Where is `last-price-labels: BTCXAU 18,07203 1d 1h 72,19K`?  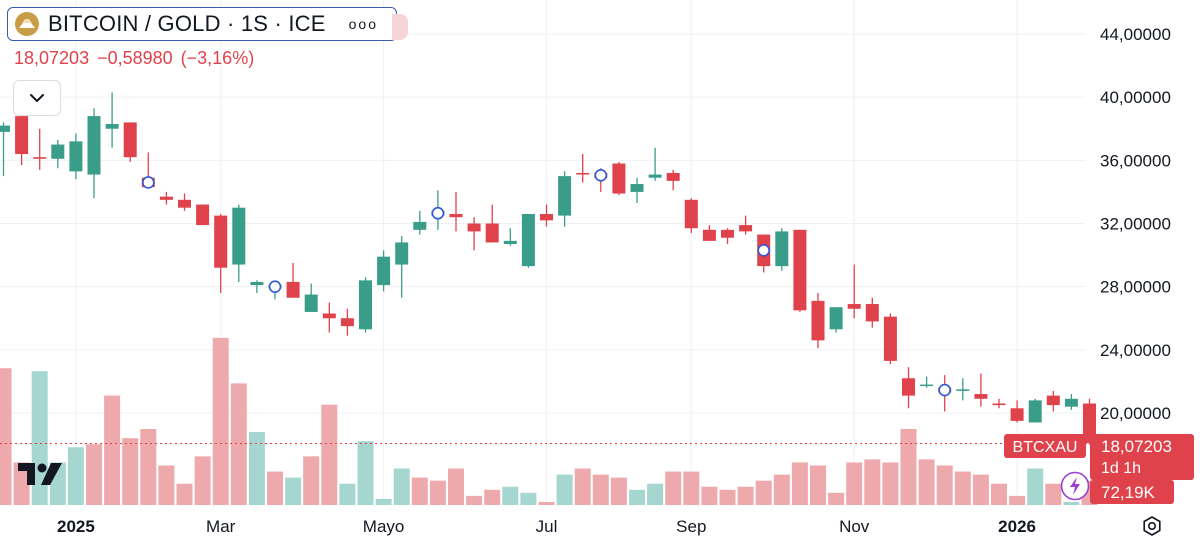 last-price-labels: BTCXAU 18,07203 1d 1h 72,19K is located at coordinates (597, 469).